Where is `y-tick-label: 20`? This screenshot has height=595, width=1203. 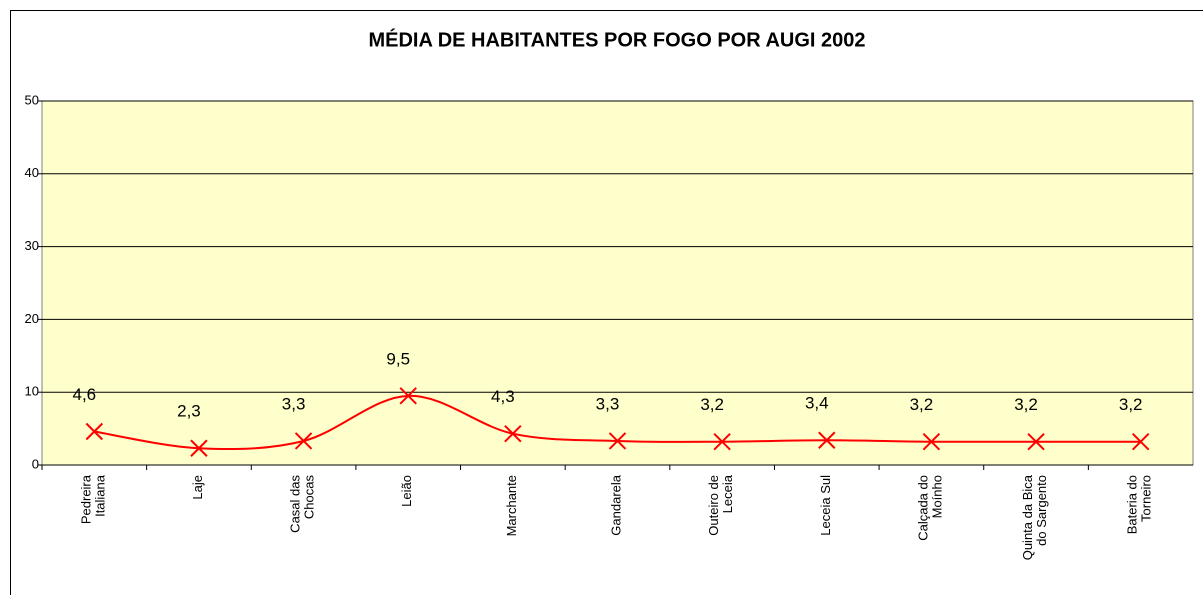 y-tick-label: 20 is located at coordinates (32, 318).